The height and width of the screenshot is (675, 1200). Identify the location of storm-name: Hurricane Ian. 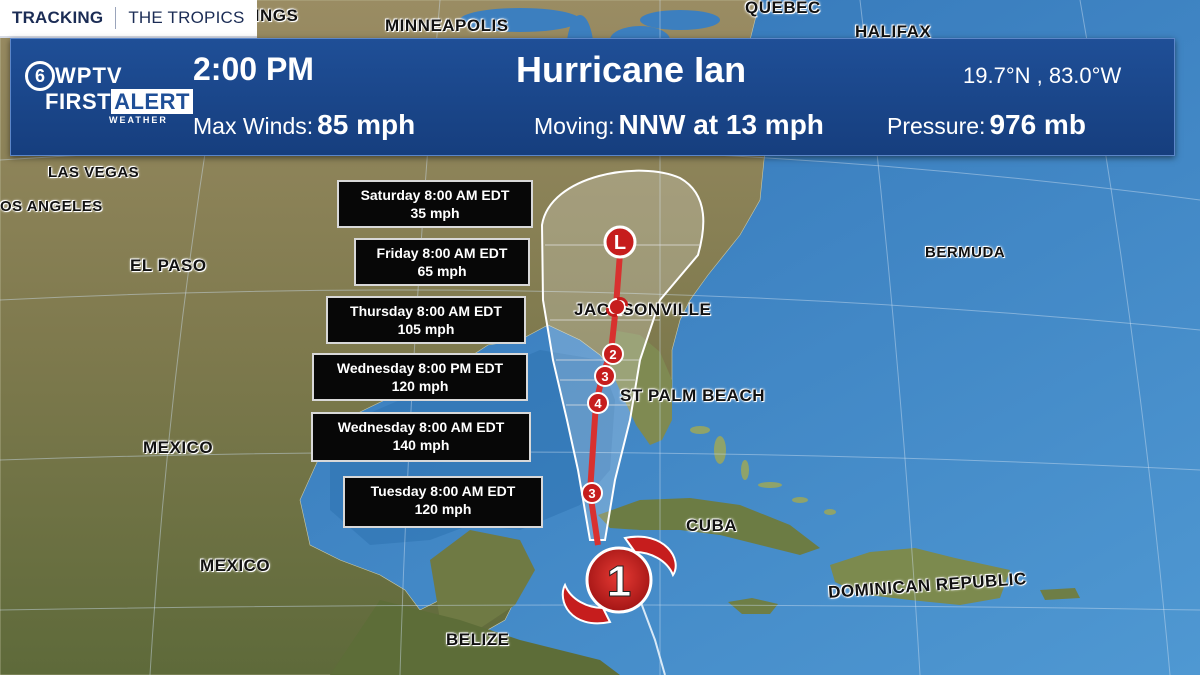
(631, 69).